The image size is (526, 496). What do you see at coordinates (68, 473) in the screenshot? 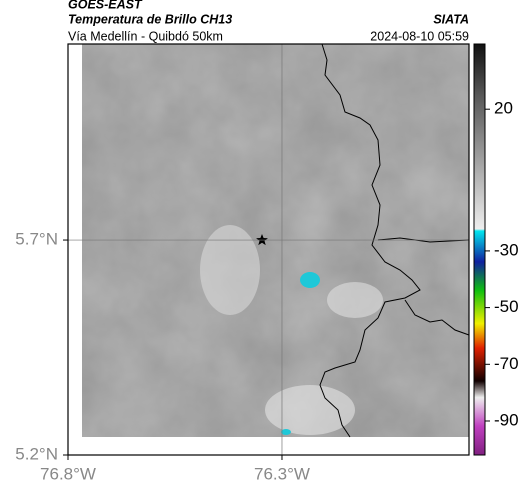
I see `lon-tick-label: 76.8°W` at bounding box center [68, 473].